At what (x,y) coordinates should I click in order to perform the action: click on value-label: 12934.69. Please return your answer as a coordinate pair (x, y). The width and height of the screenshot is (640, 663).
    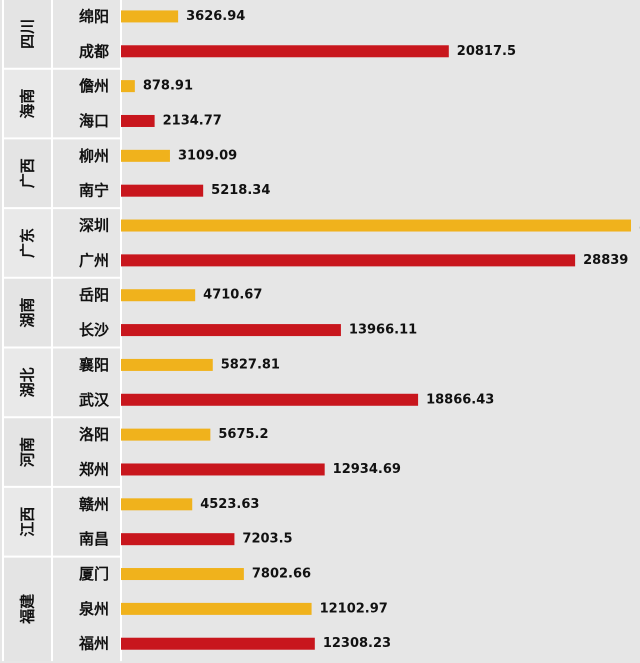
    Looking at the image, I should click on (367, 469).